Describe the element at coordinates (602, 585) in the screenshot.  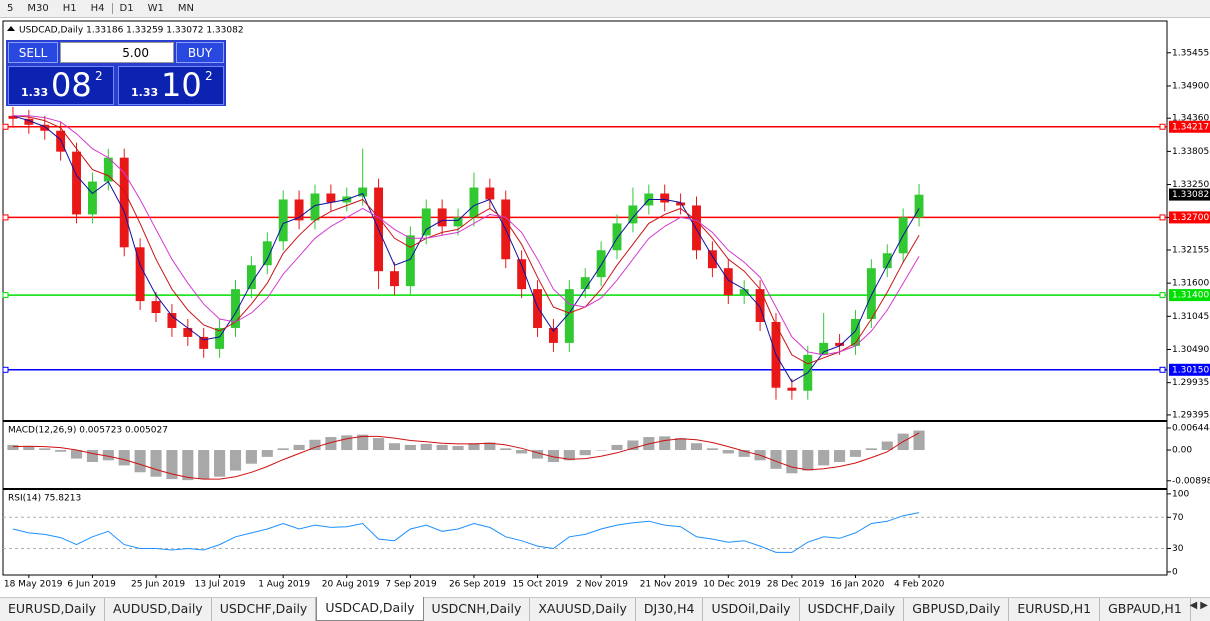
I see `x-tick-label: 2 Nov 2019` at that location.